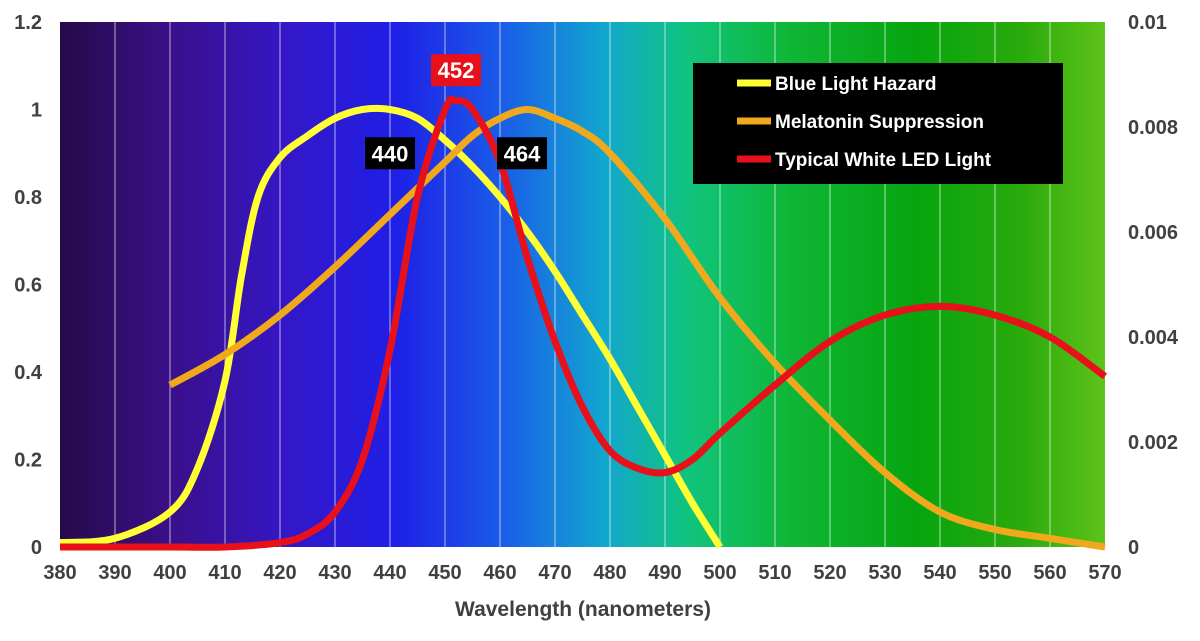 This screenshot has width=1200, height=641. What do you see at coordinates (28, 23) in the screenshot?
I see `y-left-tick-label: 1.2` at bounding box center [28, 23].